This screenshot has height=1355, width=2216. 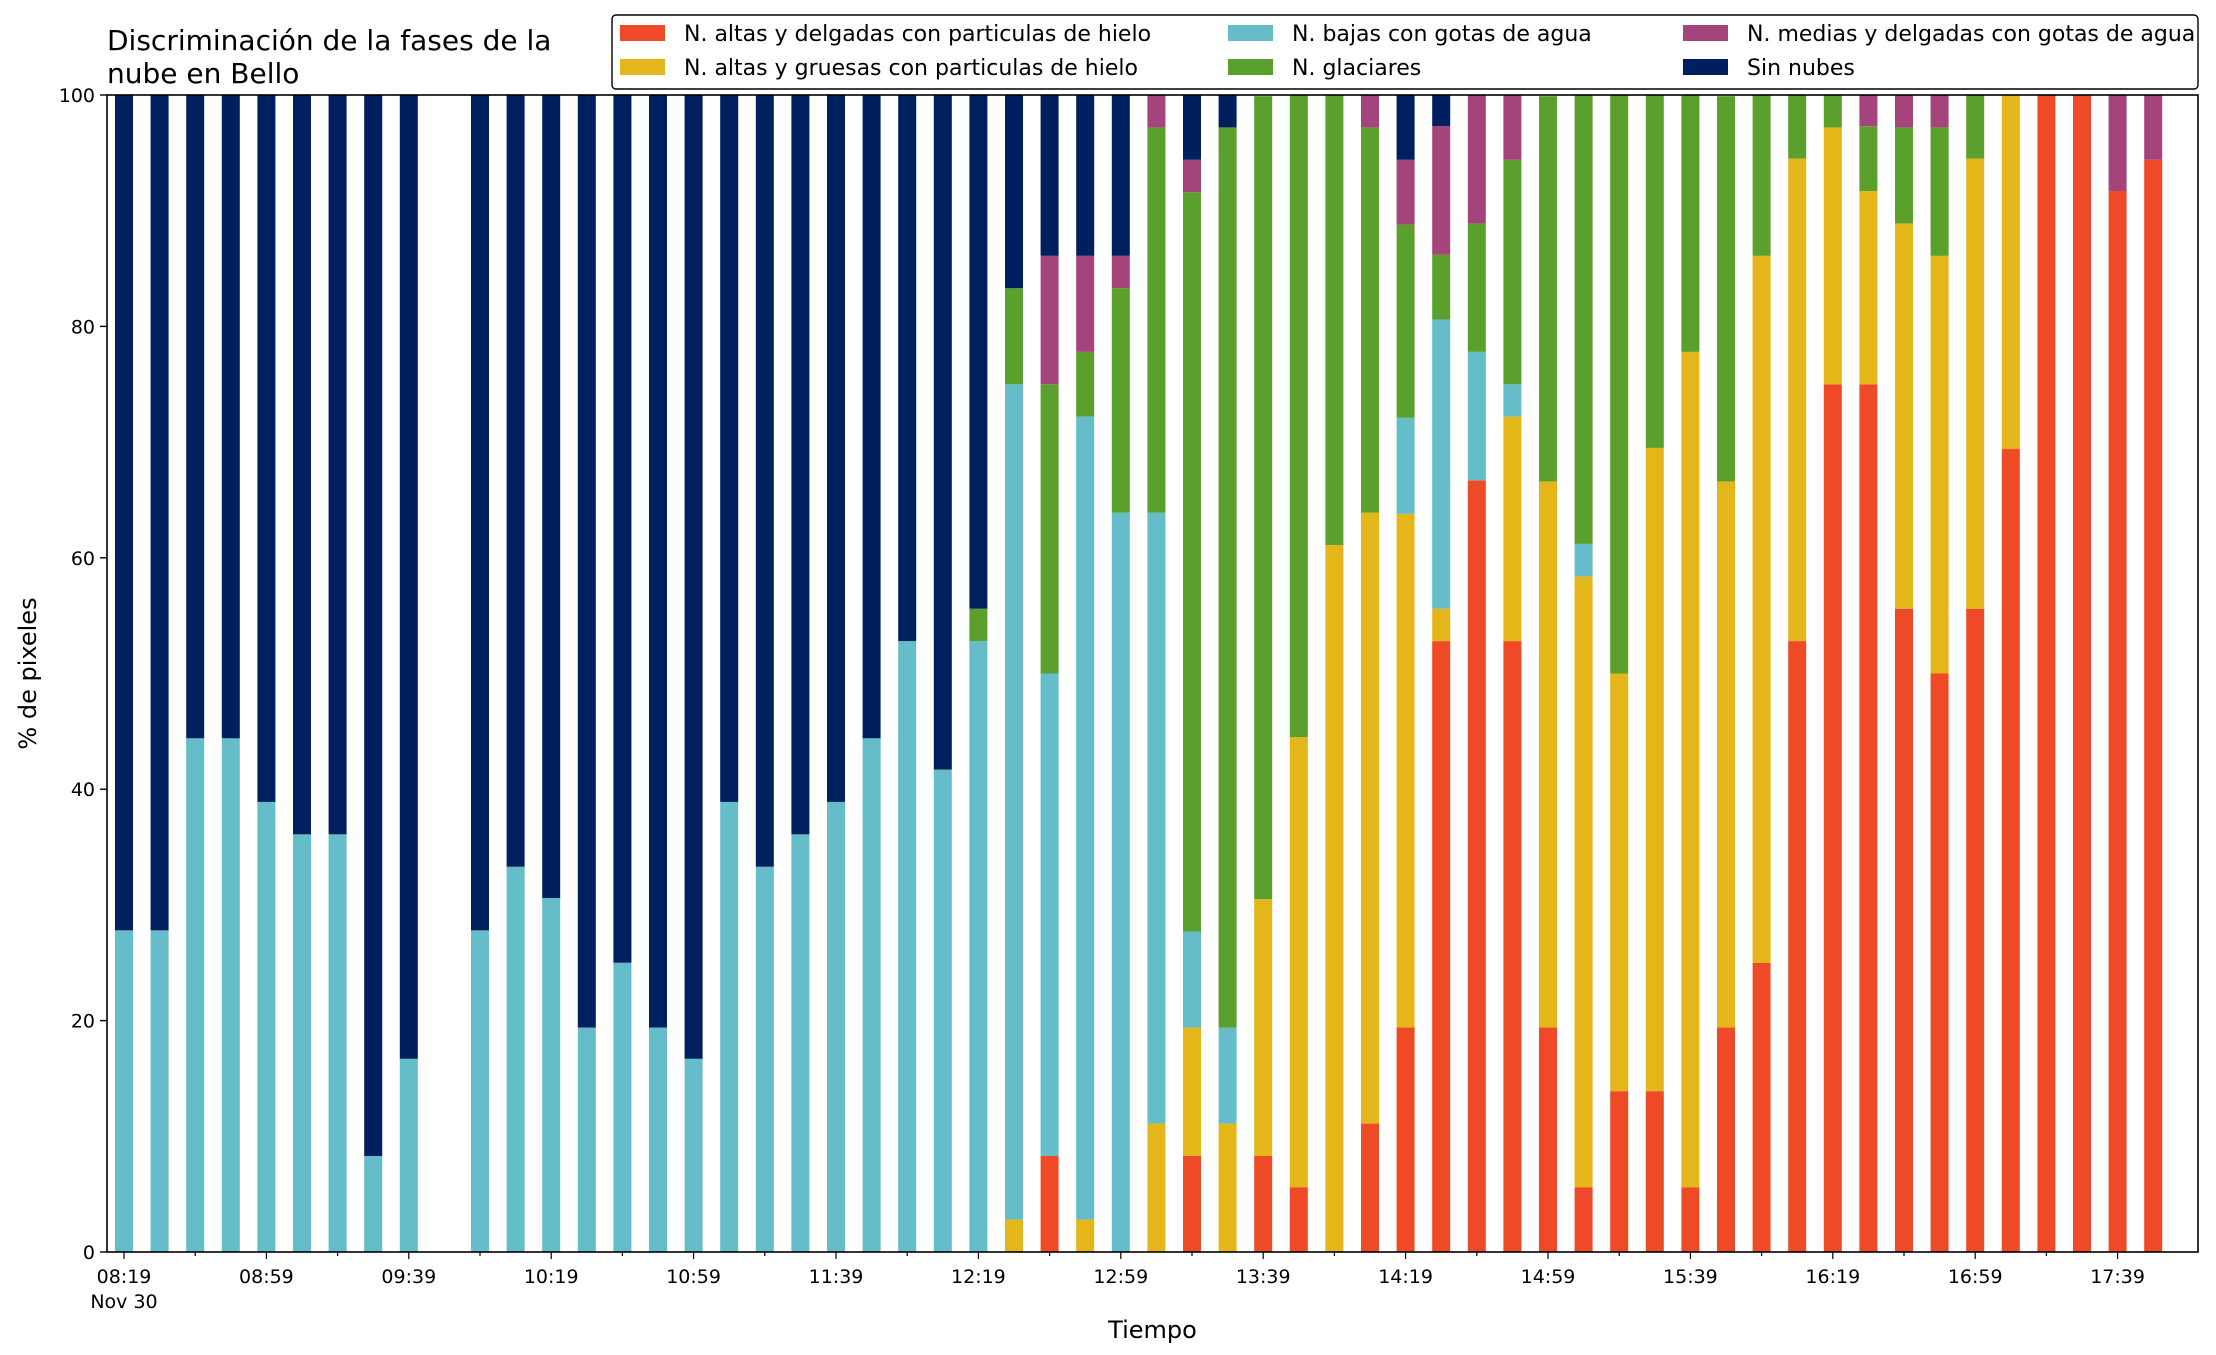 I want to click on legend-item: Sin nubes, so click(x=1769, y=68).